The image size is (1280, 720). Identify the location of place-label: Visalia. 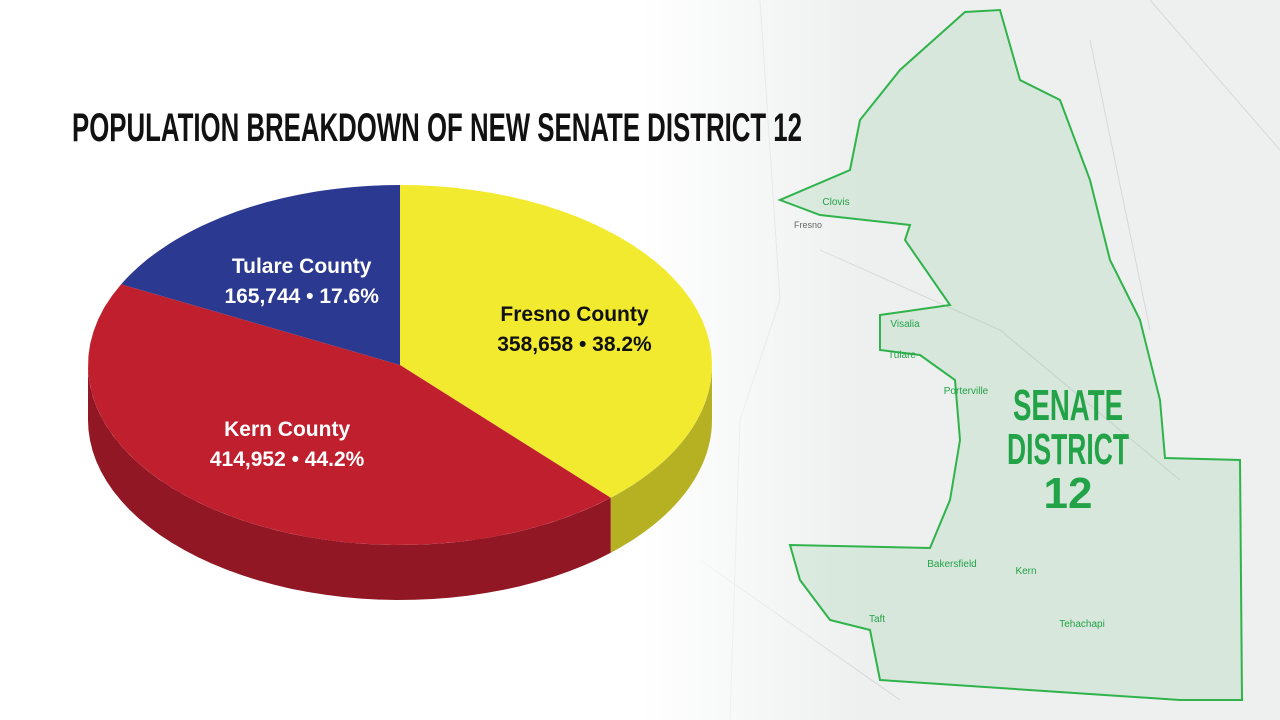
(905, 324).